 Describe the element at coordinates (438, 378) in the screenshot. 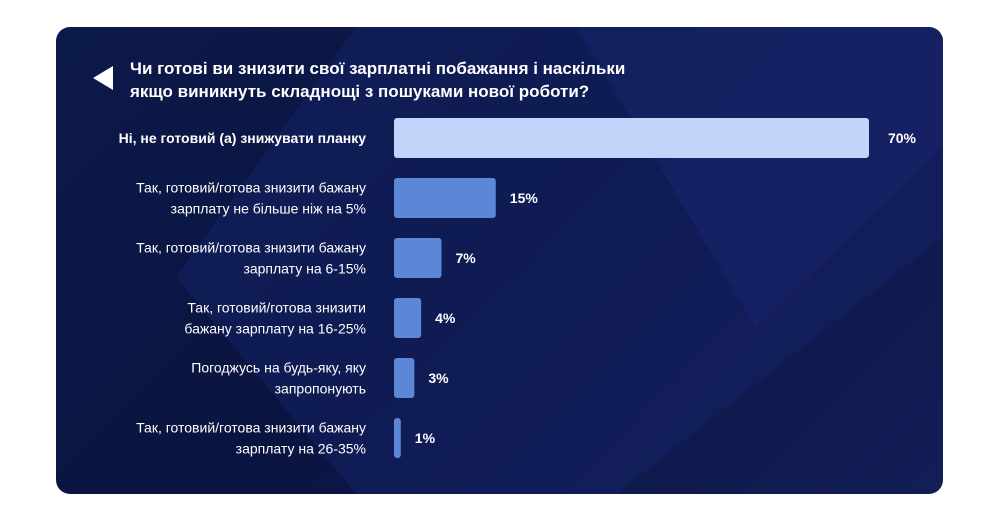

I see `bar-value-label: 3%` at that location.